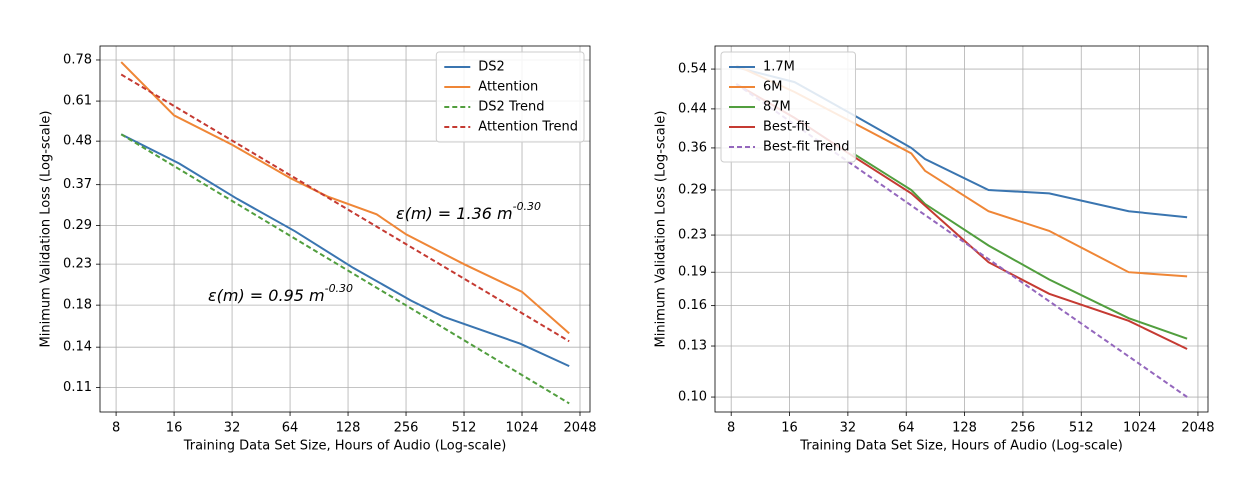  Describe the element at coordinates (77, 305) in the screenshot. I see `y-tick-label: 0.18` at that location.